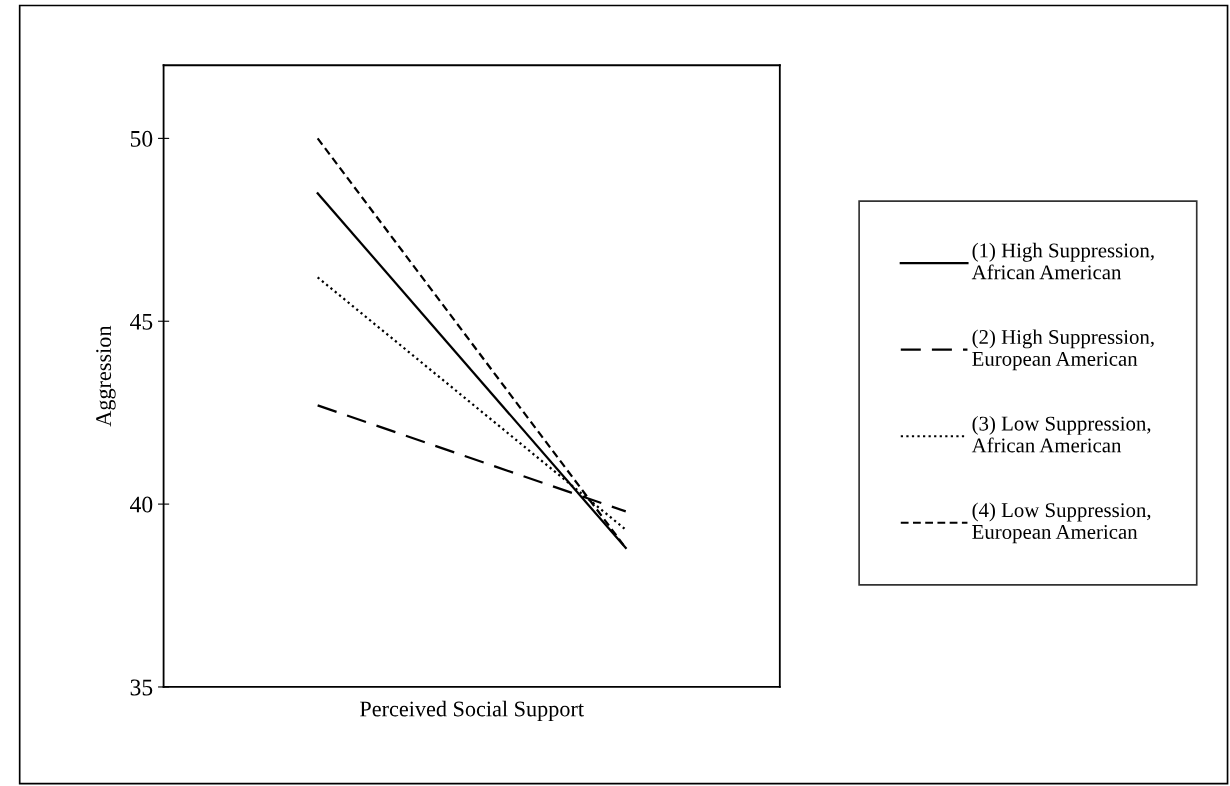 This screenshot has width=1230, height=786. What do you see at coordinates (141, 138) in the screenshot?
I see `y-tick-label: 50` at bounding box center [141, 138].